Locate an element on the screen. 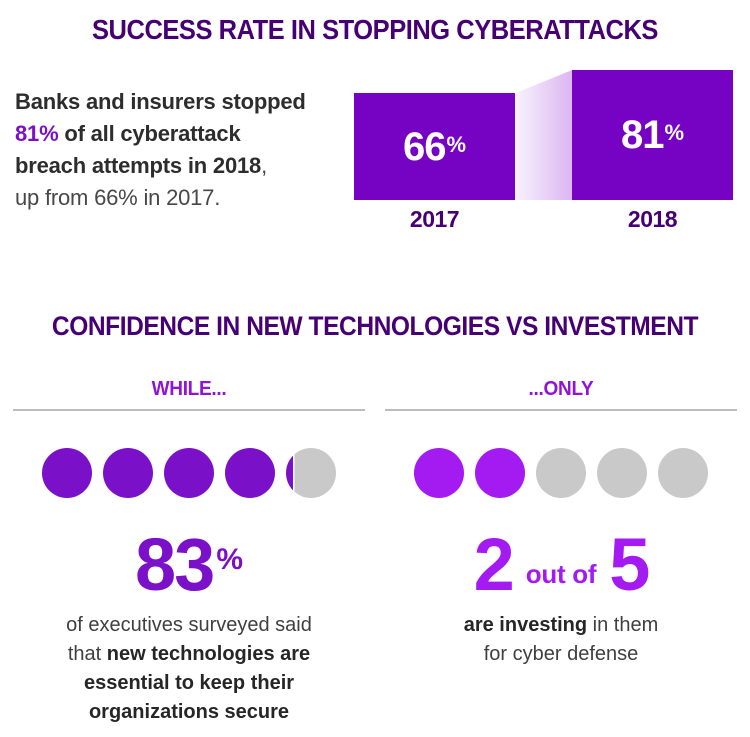  bar-label-2017: 2017 is located at coordinates (434, 219).